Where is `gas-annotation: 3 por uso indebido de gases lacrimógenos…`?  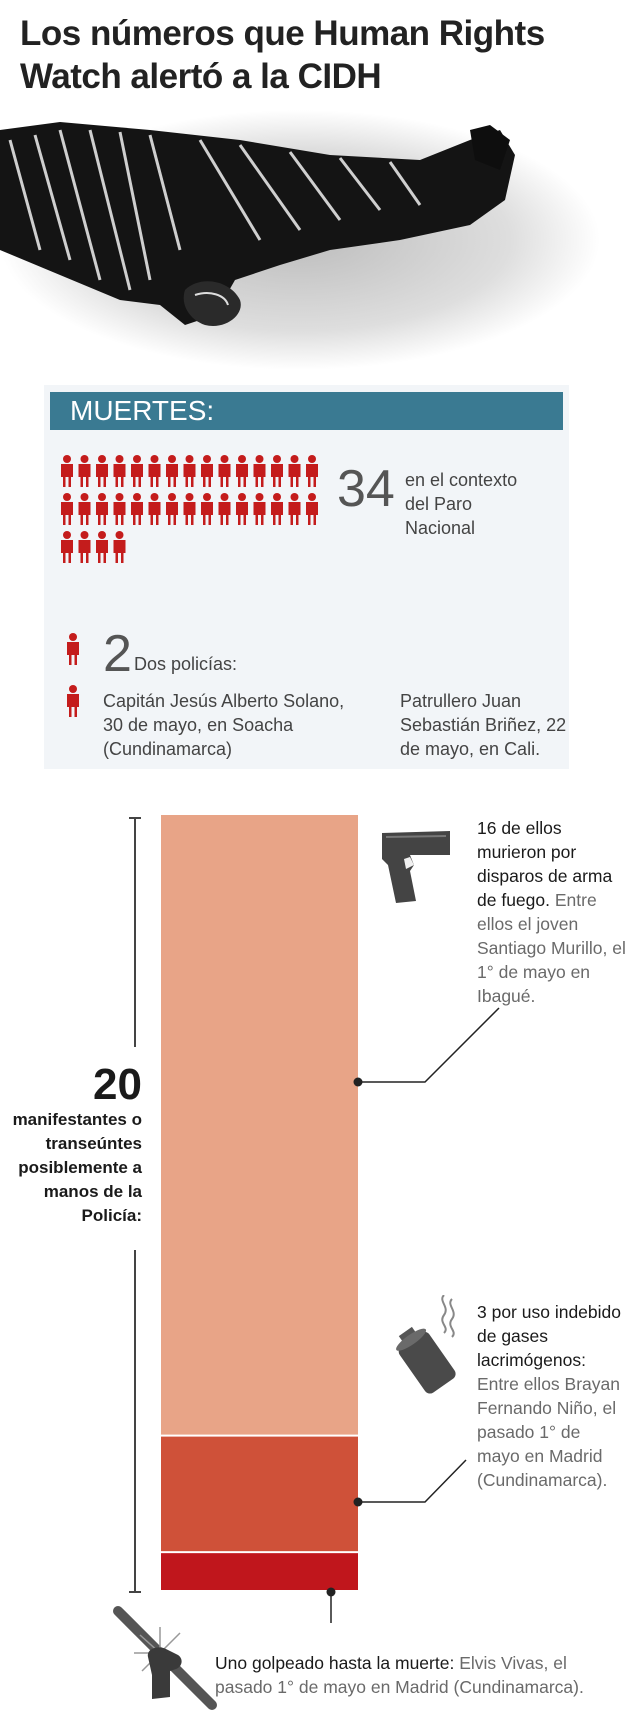 gas-annotation: 3 por uso indebido de gases lacrimógenos… is located at coordinates (552, 1396).